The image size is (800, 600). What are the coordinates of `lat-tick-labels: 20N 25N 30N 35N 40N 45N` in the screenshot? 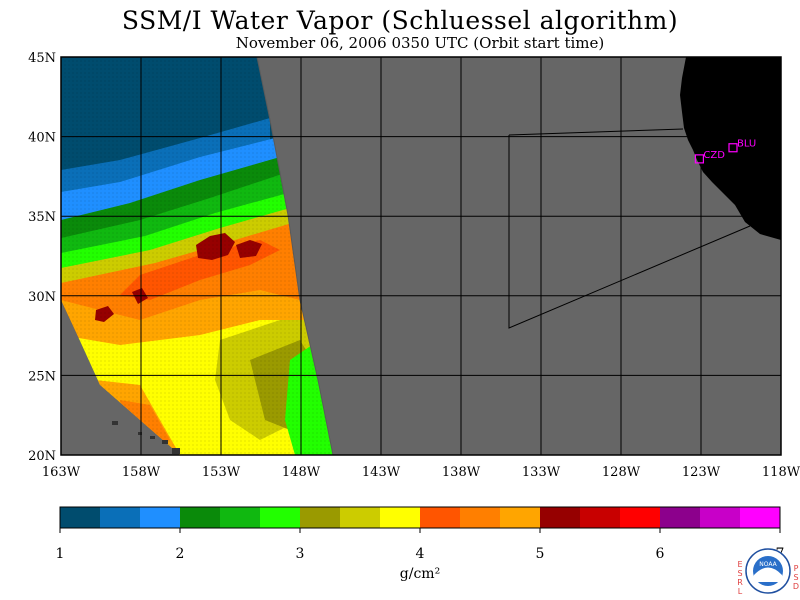 It's located at (42, 257).